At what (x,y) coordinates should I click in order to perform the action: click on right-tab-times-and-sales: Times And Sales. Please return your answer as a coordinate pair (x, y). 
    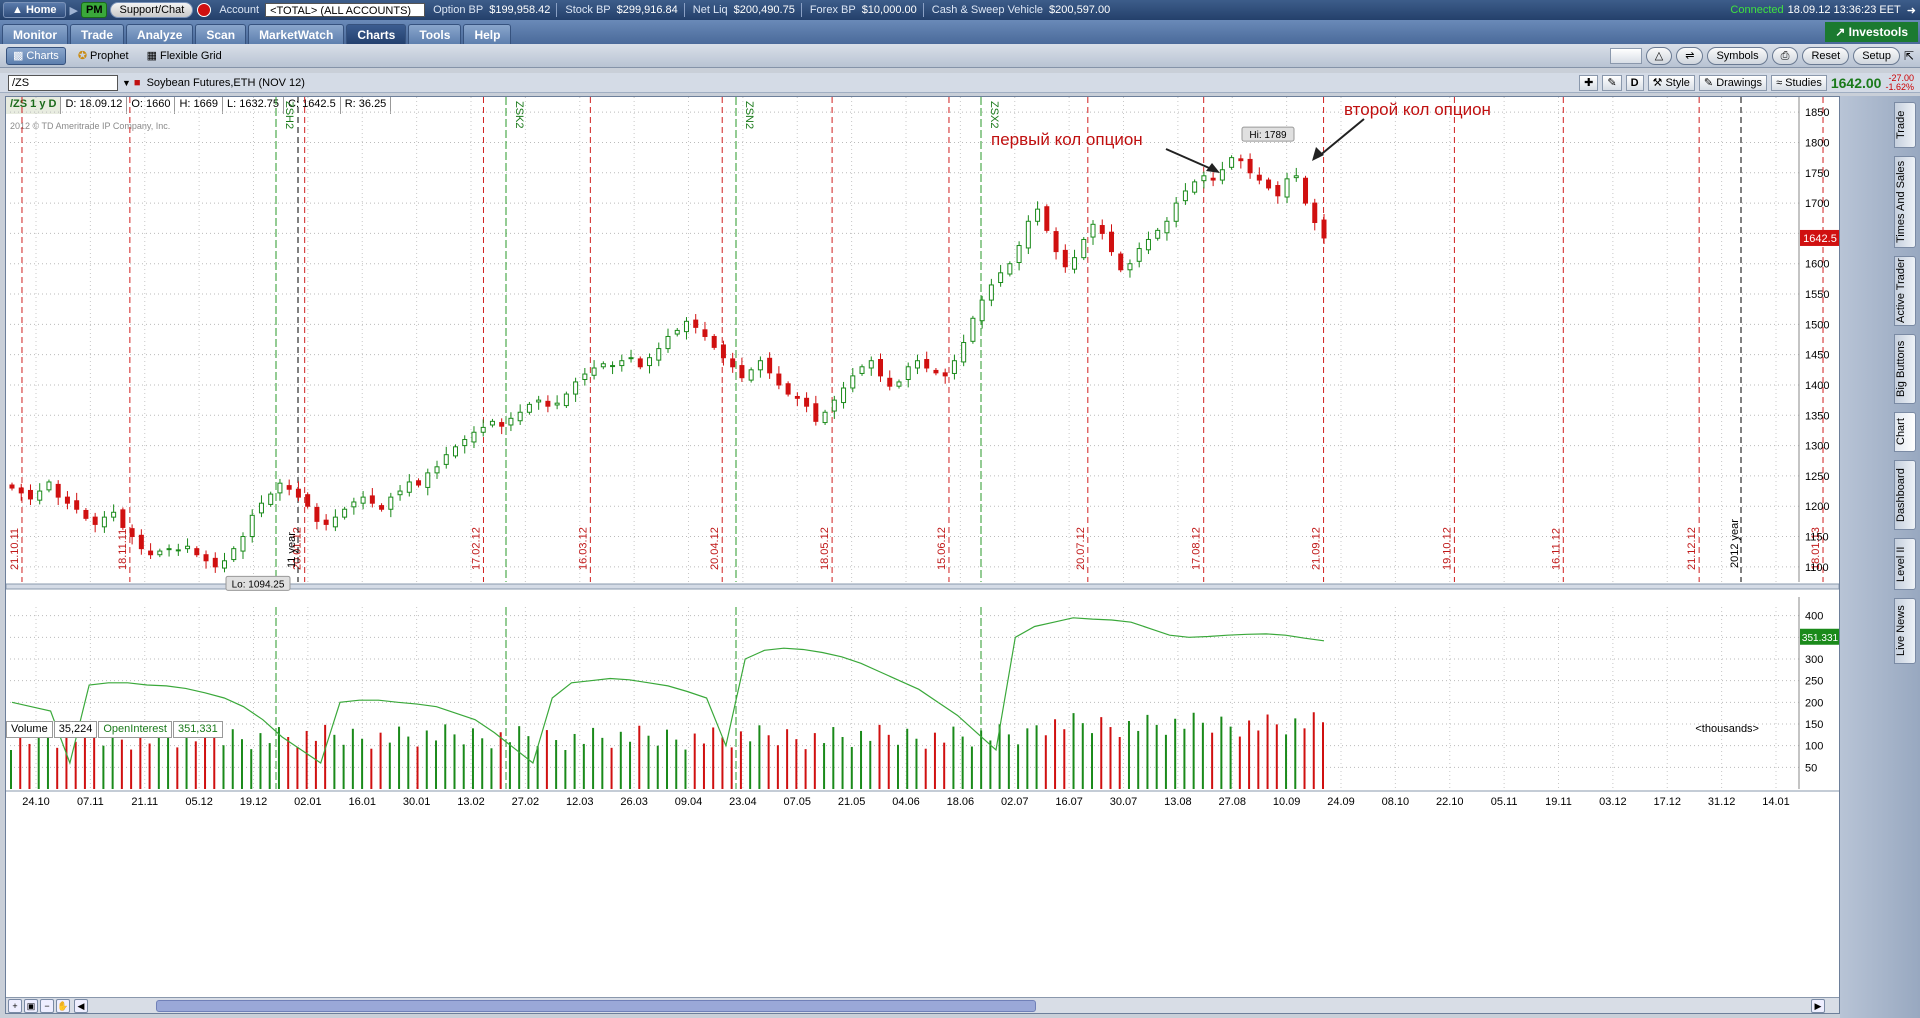
    Looking at the image, I should click on (1905, 202).